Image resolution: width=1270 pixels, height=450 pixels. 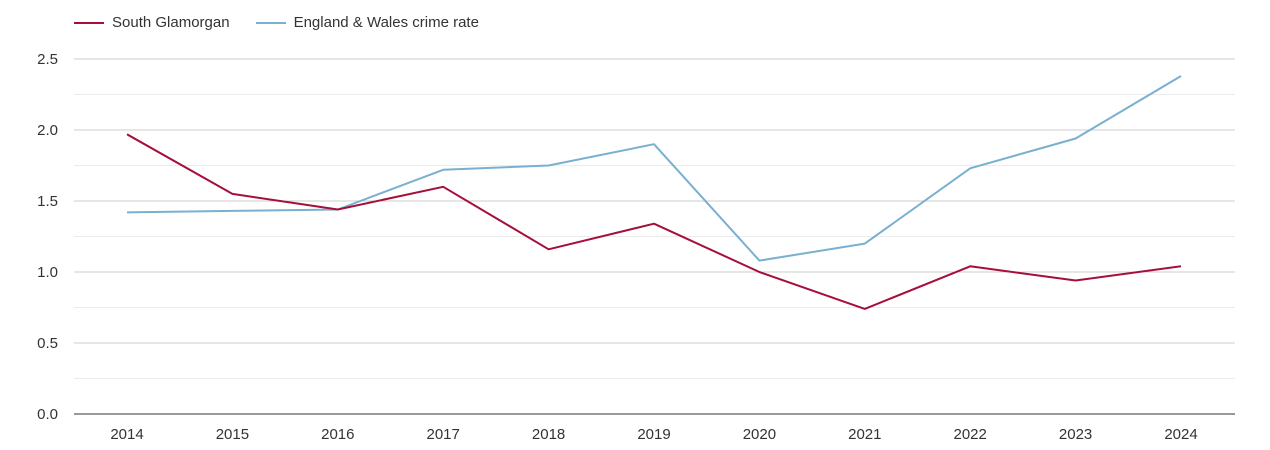 What do you see at coordinates (1180, 434) in the screenshot?
I see `x-tick-label: 2024` at bounding box center [1180, 434].